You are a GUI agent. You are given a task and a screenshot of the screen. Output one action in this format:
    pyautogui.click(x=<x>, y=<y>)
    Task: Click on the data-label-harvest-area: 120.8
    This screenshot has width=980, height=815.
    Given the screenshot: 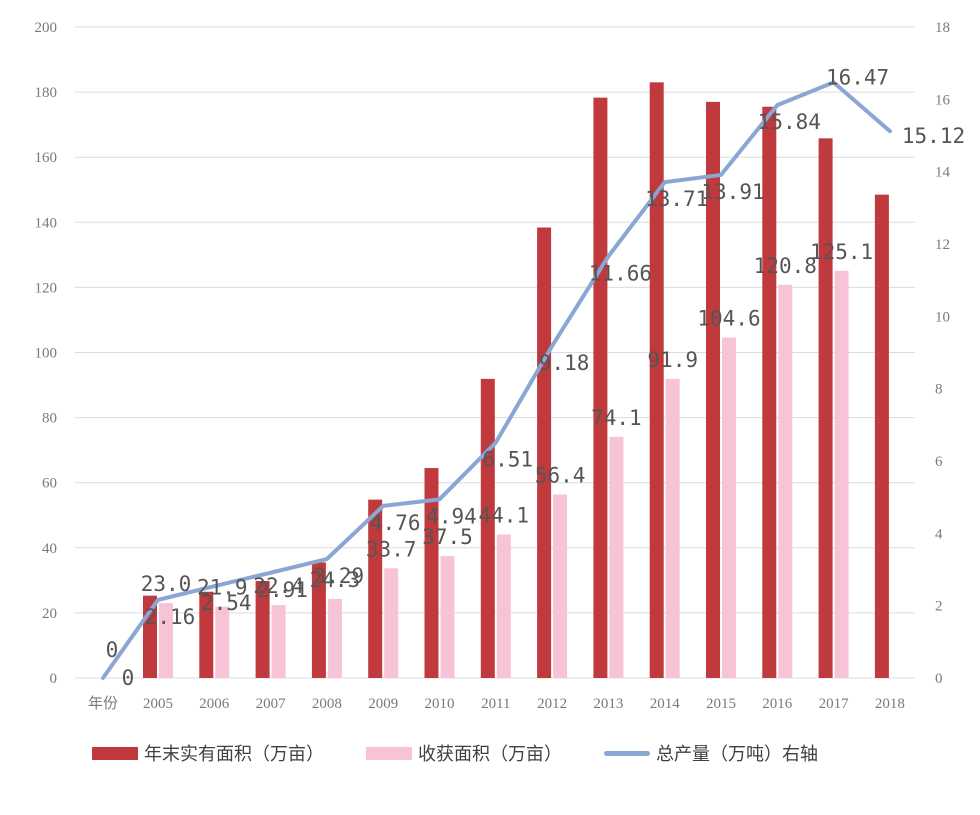 What is the action you would take?
    pyautogui.click(x=785, y=266)
    